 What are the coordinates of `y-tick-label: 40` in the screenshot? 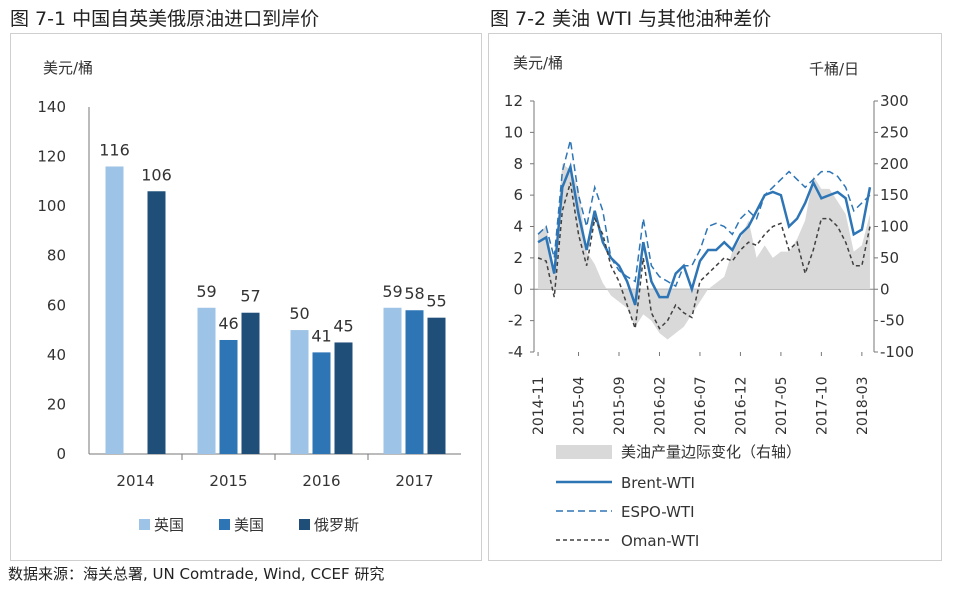 It's located at (56, 355).